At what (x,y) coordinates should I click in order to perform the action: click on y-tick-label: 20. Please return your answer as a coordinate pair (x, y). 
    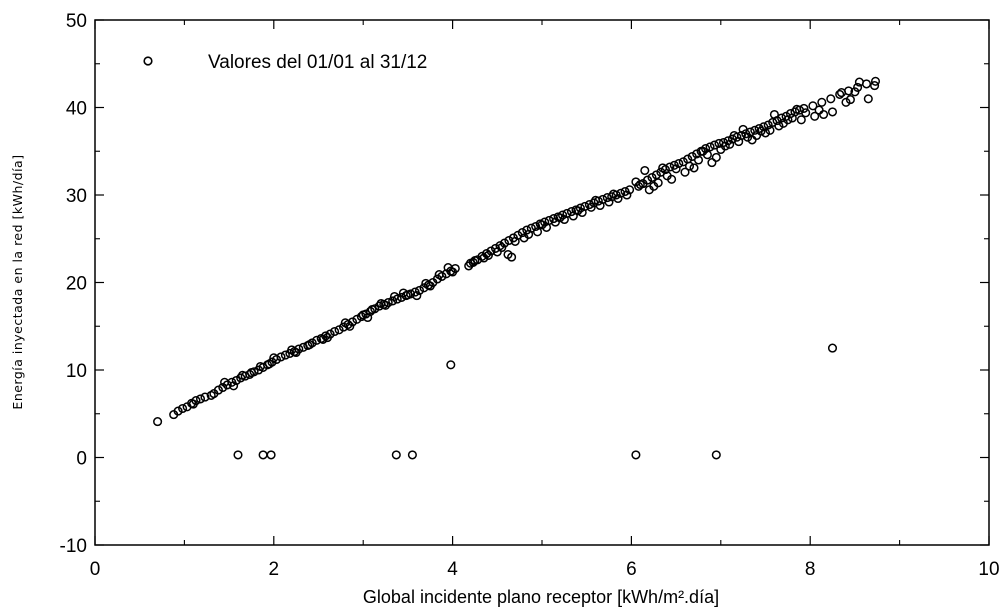
    Looking at the image, I should click on (76, 284).